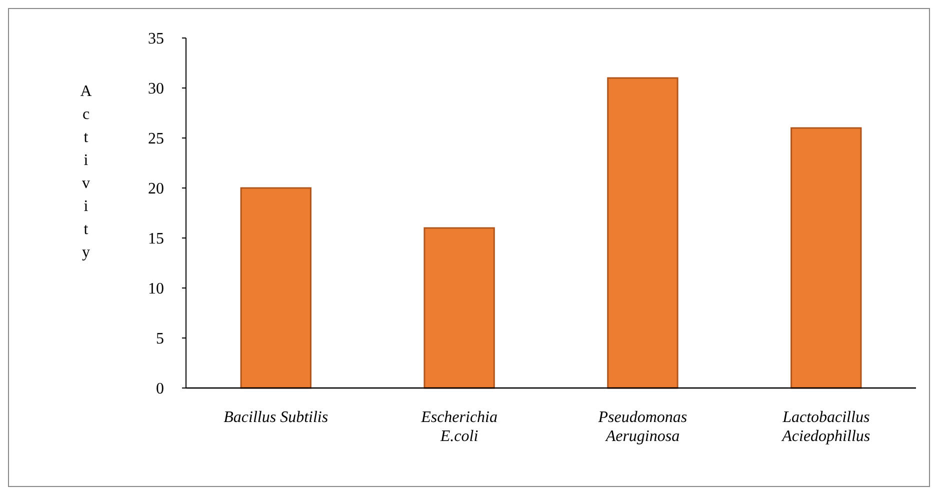 The image size is (938, 495). Describe the element at coordinates (642, 427) in the screenshot. I see `x-tick-label: Pseudomonas Aeruginosa` at that location.